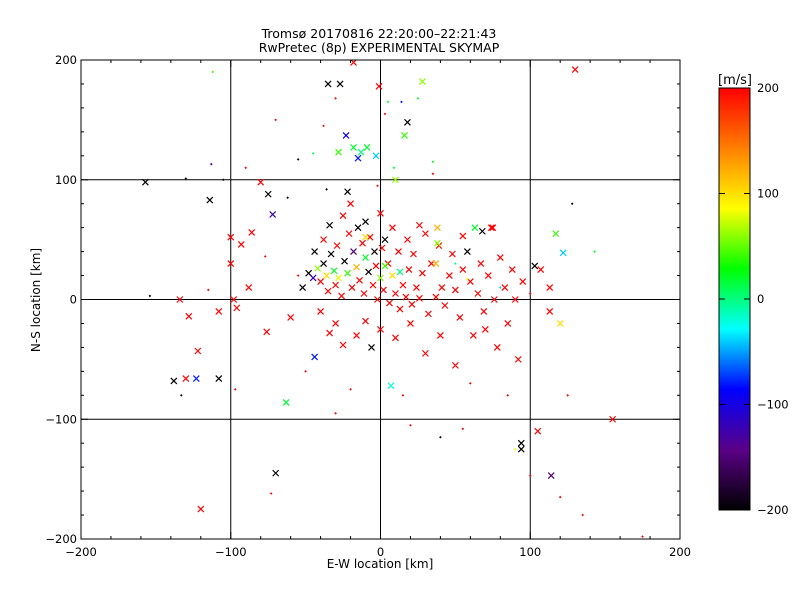  Describe the element at coordinates (66, 60) in the screenshot. I see `y-tick-label: 200` at that location.